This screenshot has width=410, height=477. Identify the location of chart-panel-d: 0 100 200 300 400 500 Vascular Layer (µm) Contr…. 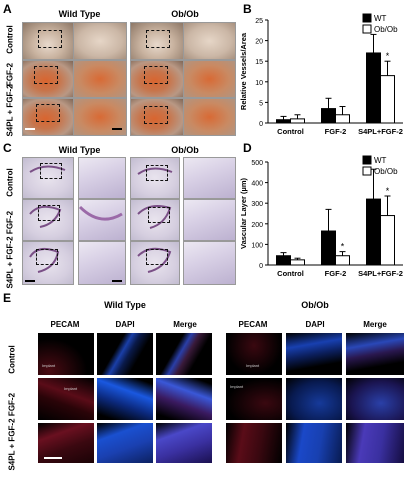
(323, 220).